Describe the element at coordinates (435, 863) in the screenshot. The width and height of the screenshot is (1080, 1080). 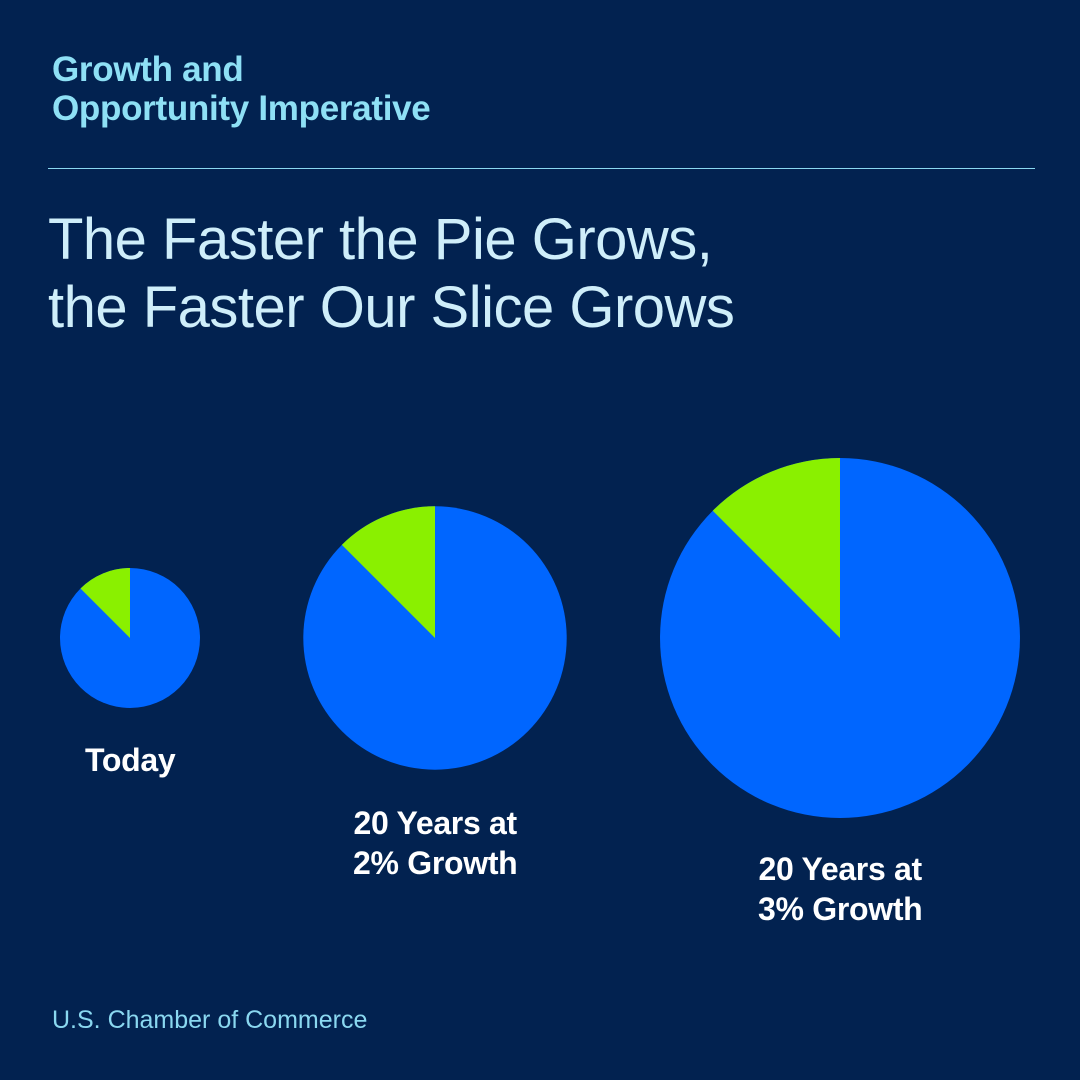
I see `pie-label-2pct-line-2: 2% Growth` at that location.